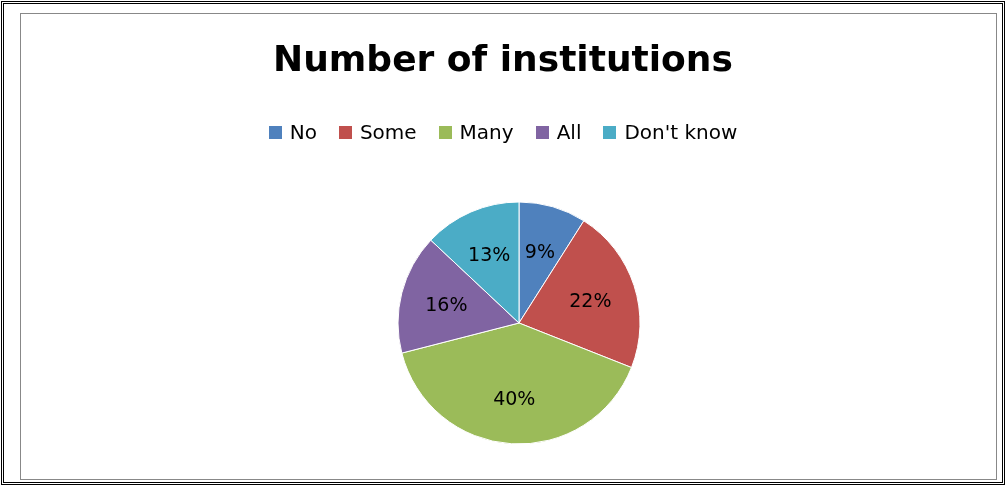  Describe the element at coordinates (446, 304) in the screenshot. I see `data-label: 16%` at that location.